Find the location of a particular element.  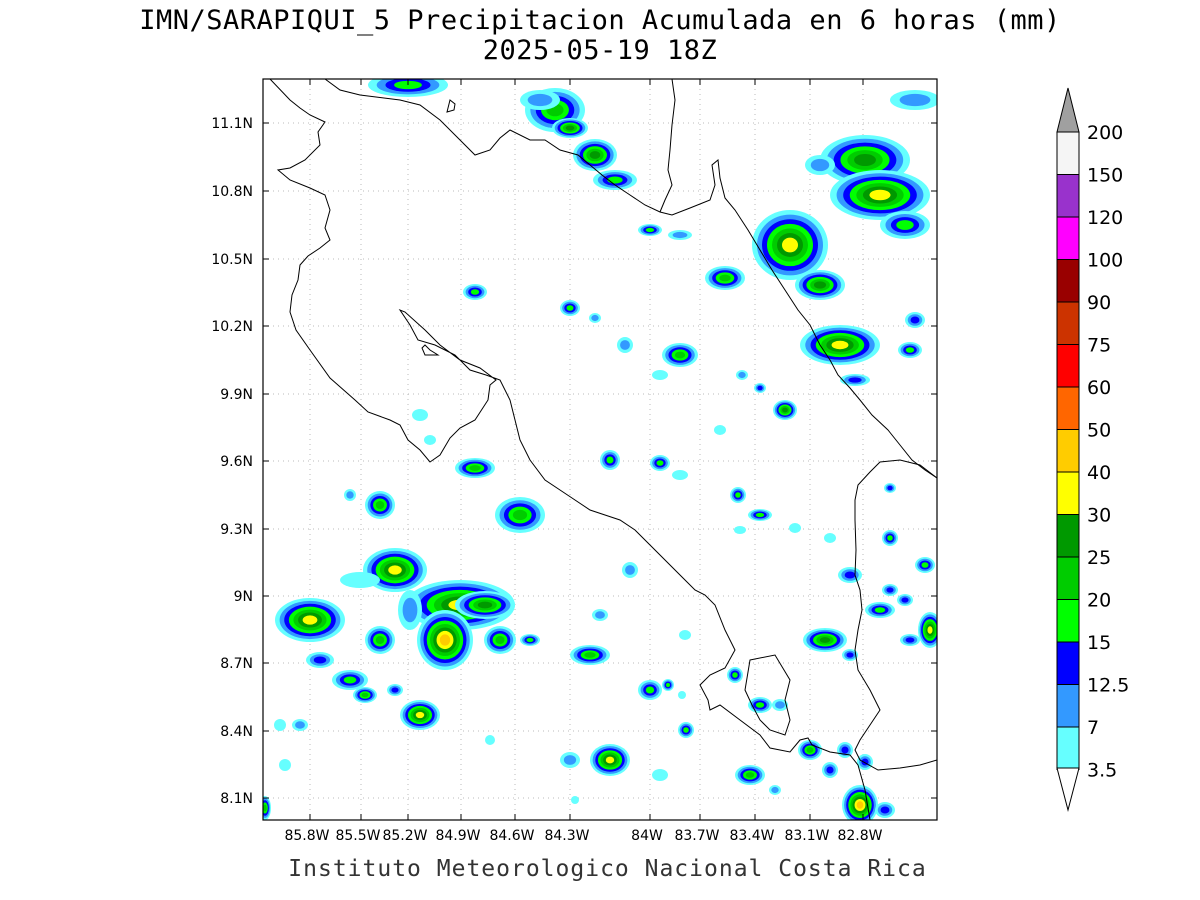

lon-tick-label: 85.2W is located at coordinates (404, 836).